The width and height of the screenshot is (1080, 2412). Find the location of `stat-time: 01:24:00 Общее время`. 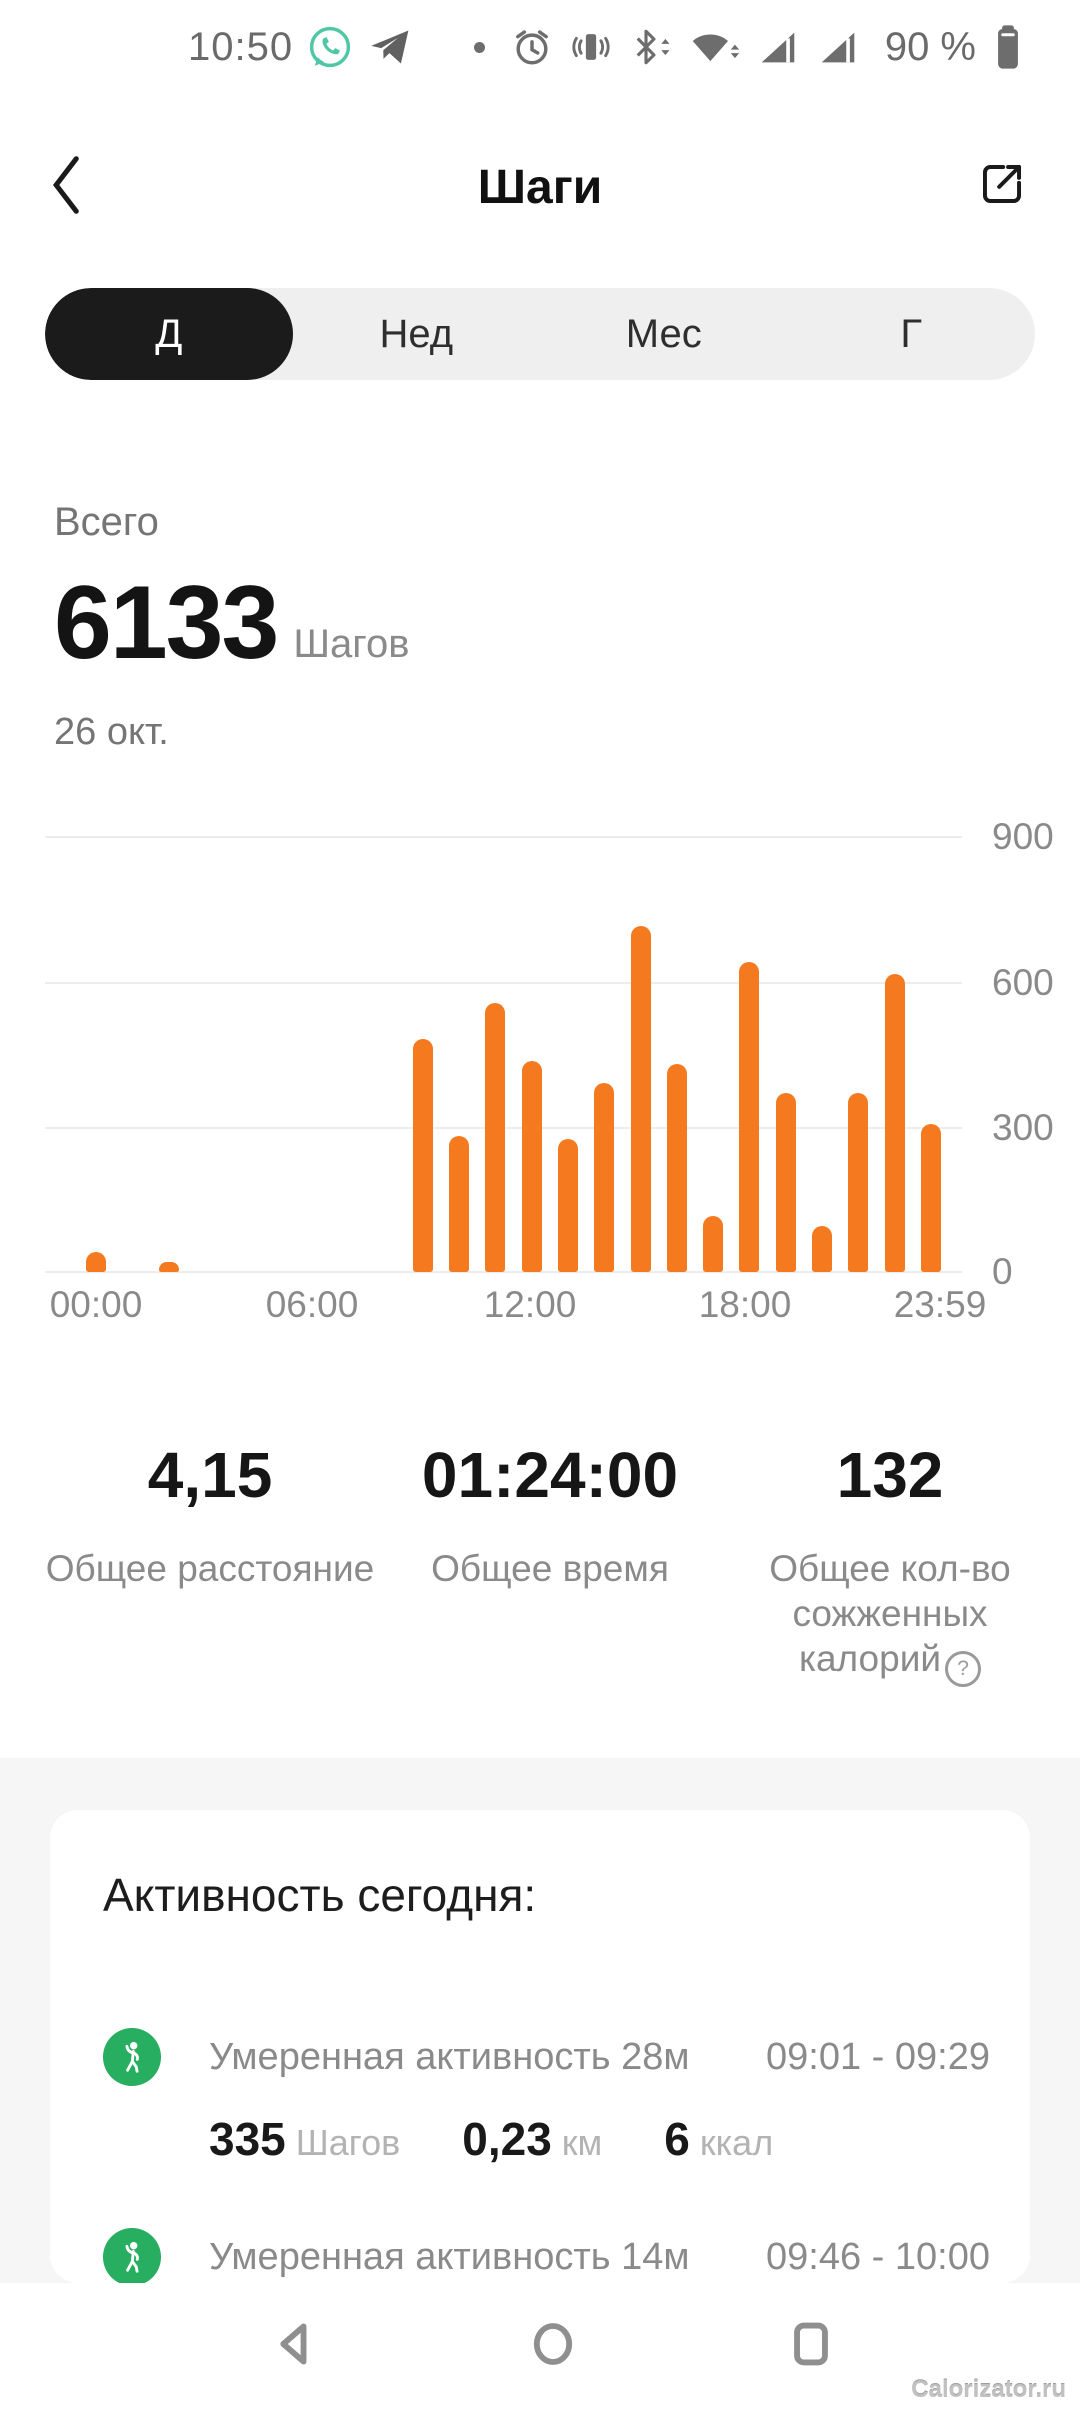

stat-time: 01:24:00 Общее время is located at coordinates (550, 1514).